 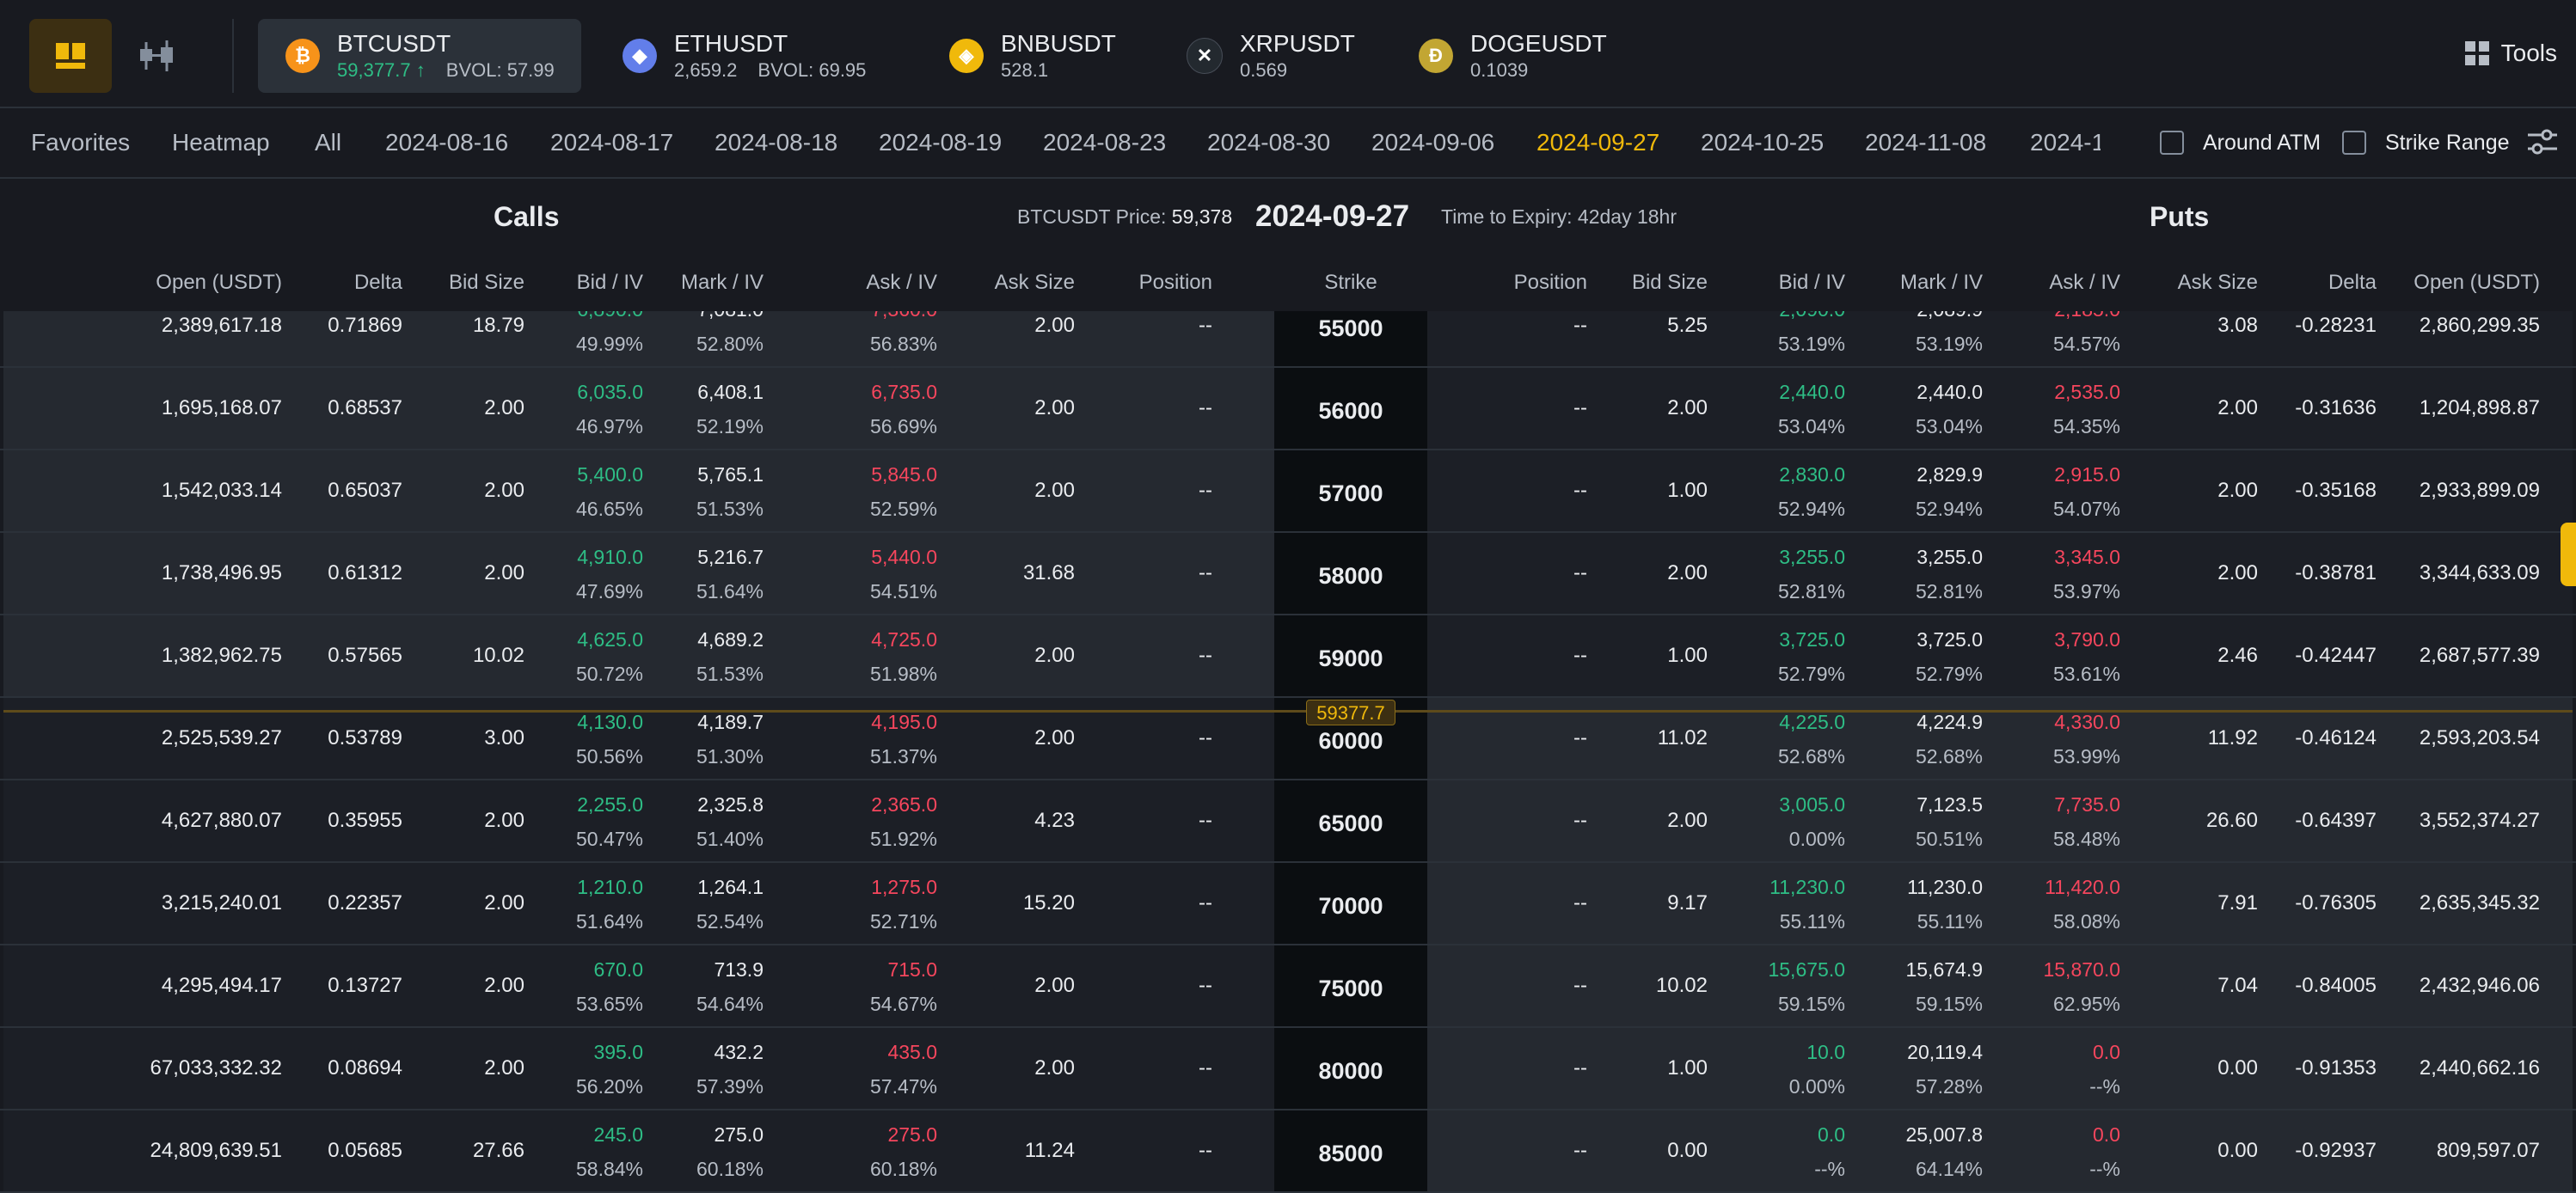 What do you see at coordinates (1829, 1151) in the screenshot?
I see `put-bid-cell: 0.0 --%` at bounding box center [1829, 1151].